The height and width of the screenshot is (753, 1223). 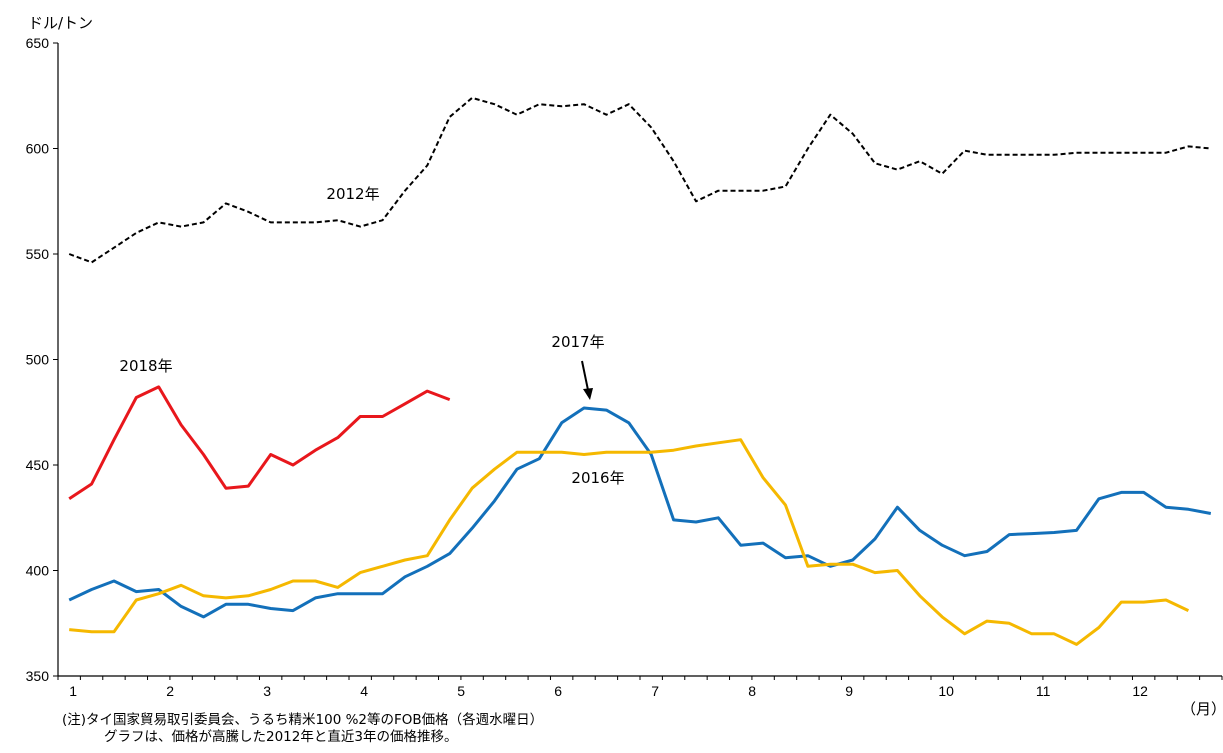 What do you see at coordinates (170, 691) in the screenshot?
I see `x-tick-label: 2` at bounding box center [170, 691].